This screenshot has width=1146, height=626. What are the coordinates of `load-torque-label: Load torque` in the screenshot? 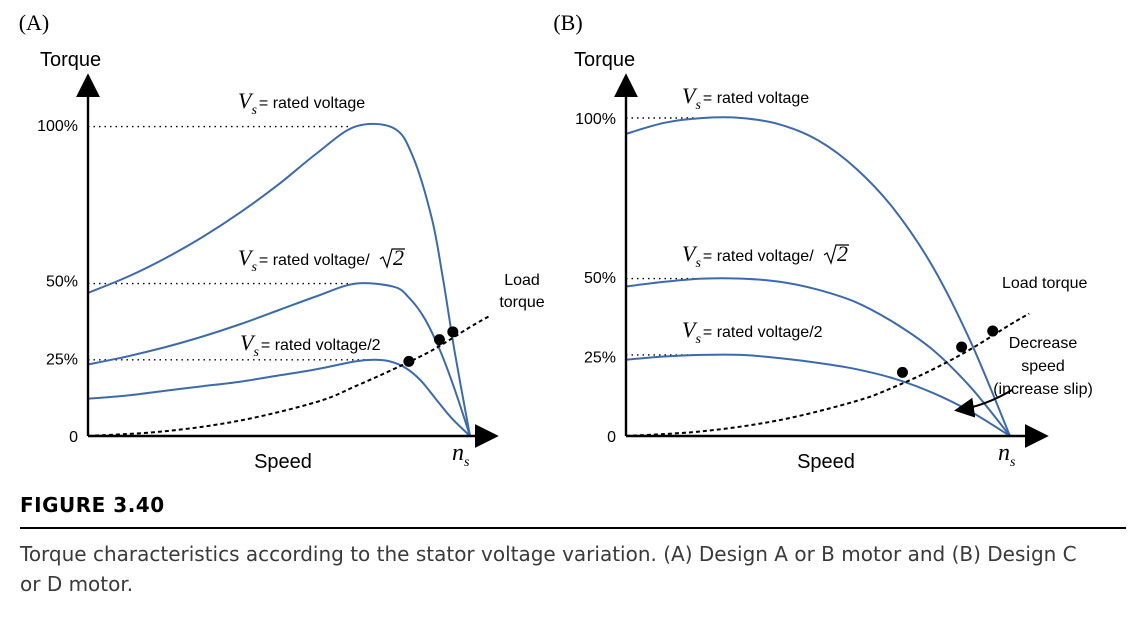 It's located at (1045, 283).